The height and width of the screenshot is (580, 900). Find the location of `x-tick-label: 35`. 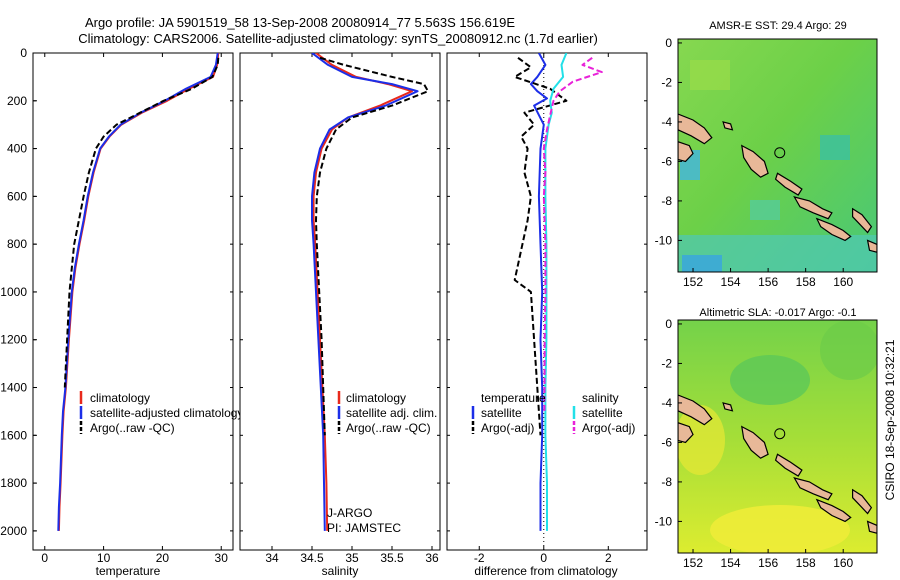

x-tick-label: 35 is located at coordinates (352, 558).